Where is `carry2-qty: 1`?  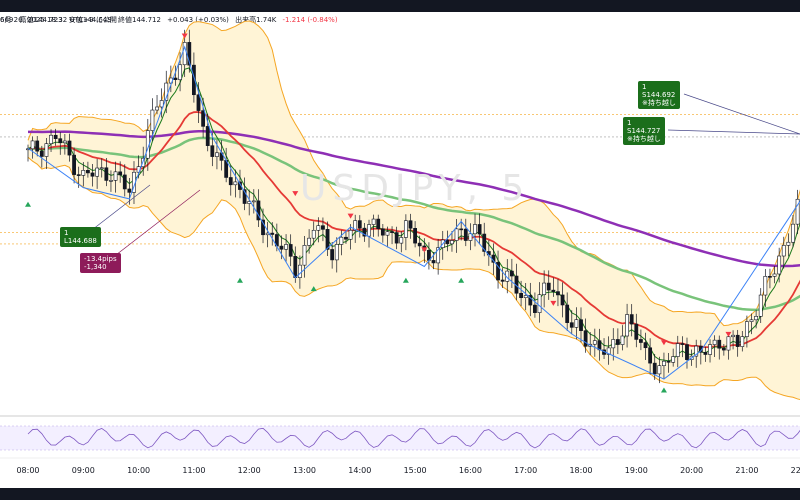
carry2-qty: 1 is located at coordinates (629, 123).